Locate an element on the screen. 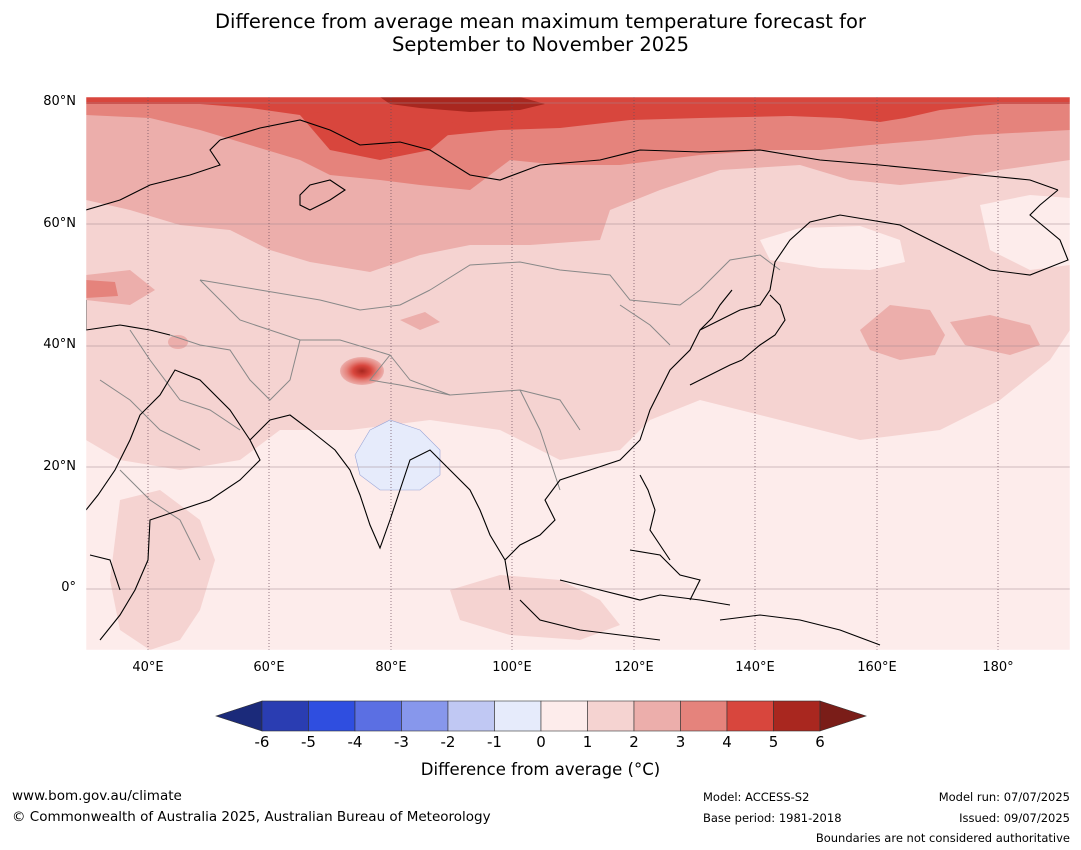 The image size is (1081, 850). lat-label-80n: 80°N is located at coordinates (59, 101).